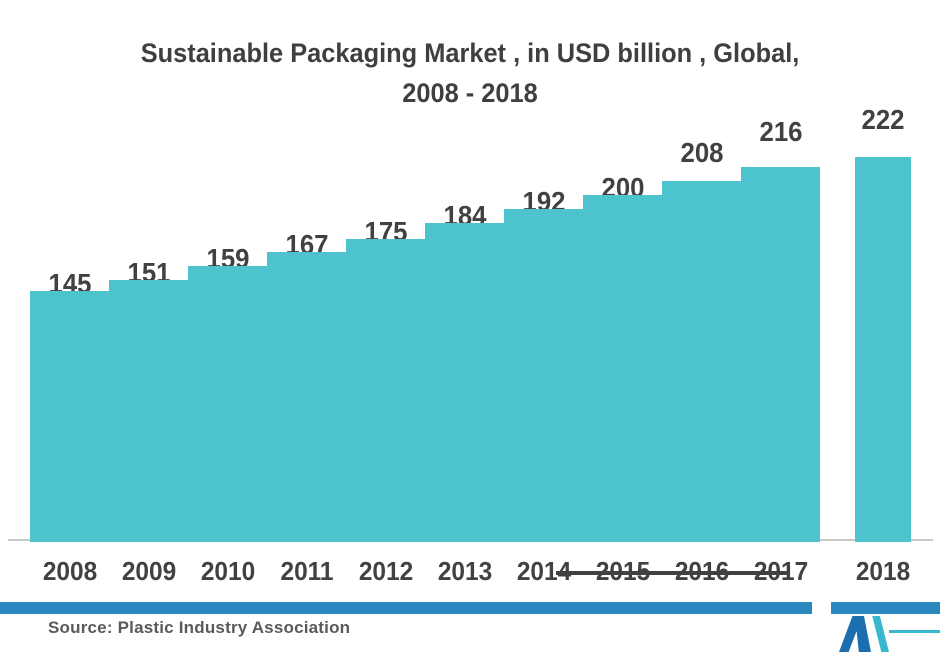  What do you see at coordinates (69, 571) in the screenshot?
I see `x-axis-label-2008: 2008` at bounding box center [69, 571].